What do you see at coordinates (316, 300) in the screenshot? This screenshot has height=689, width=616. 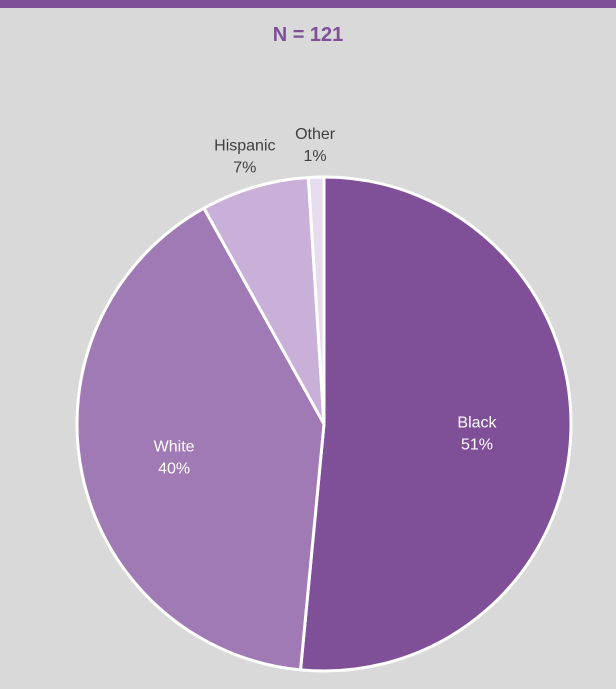 I see `pie-slice-other` at bounding box center [316, 300].